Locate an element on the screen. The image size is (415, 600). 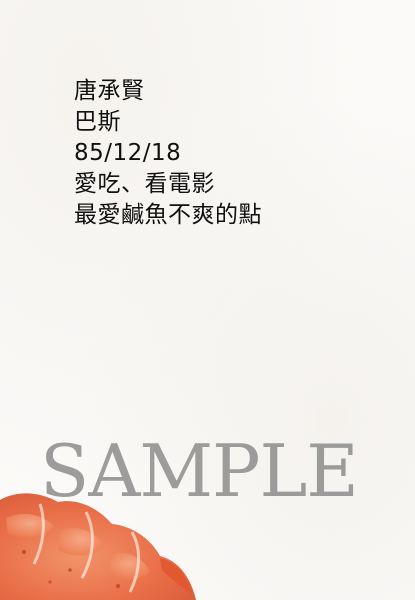
watercolor-shrimp-illustration is located at coordinates (98, 546).